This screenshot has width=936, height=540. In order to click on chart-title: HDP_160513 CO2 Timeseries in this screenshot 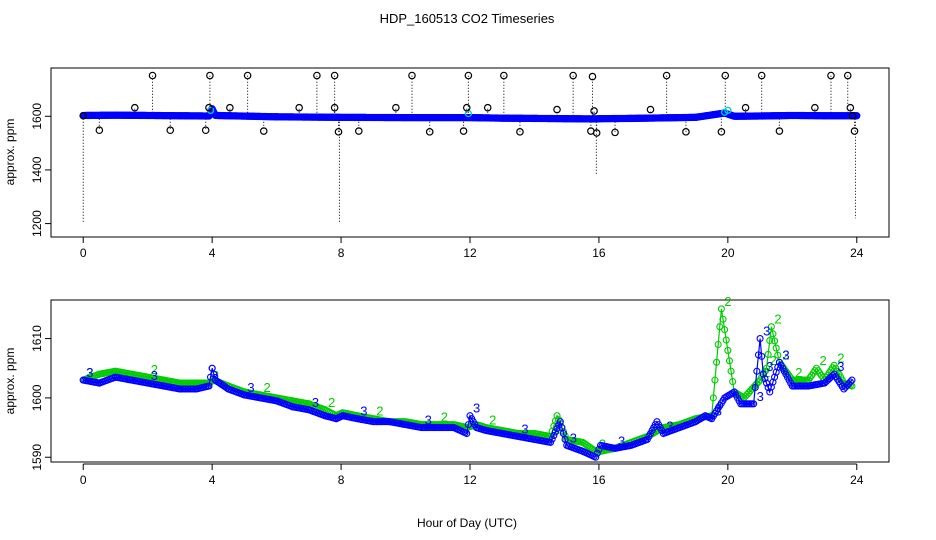, I will do `click(467, 18)`.